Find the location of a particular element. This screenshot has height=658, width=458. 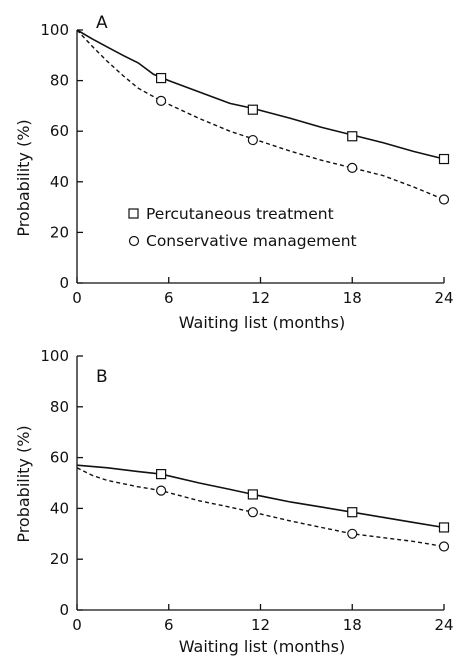

series-line-conservative is located at coordinates (260, 507).